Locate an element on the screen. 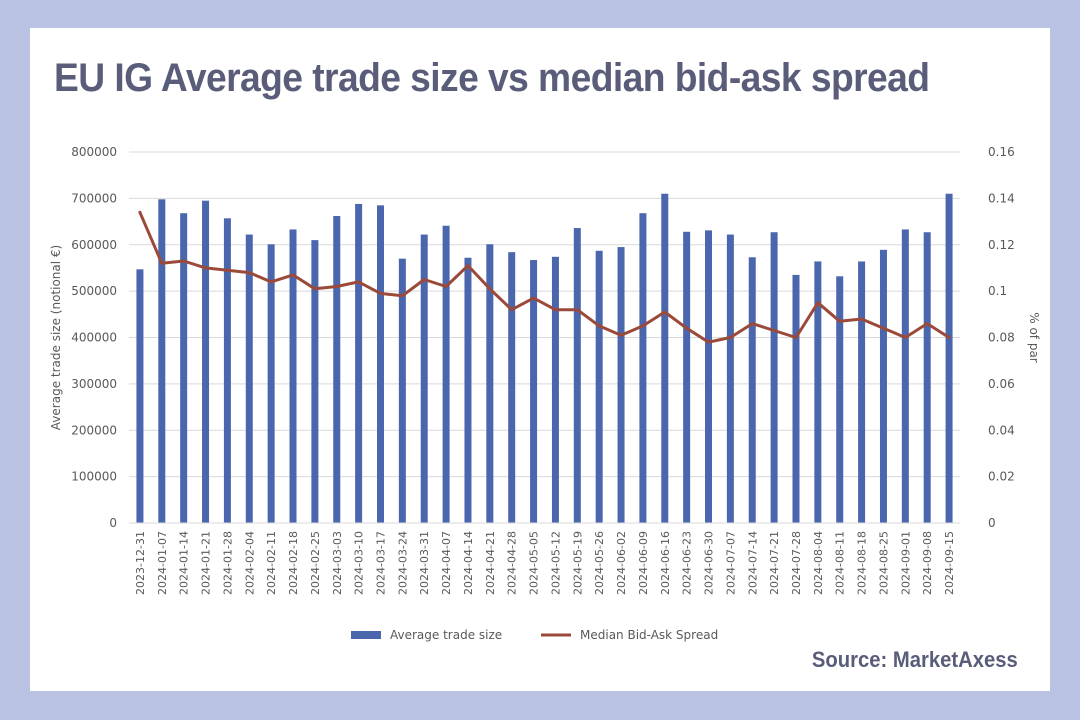 The image size is (1080, 720). x-tick-label: 2024-04-21 is located at coordinates (490, 563).